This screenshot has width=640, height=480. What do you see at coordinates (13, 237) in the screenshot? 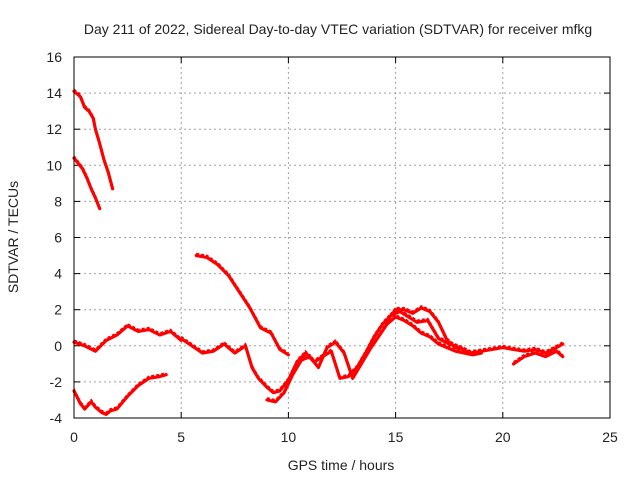
I see `y-axis-label: SDTVAR / TECUs` at bounding box center [13, 237].